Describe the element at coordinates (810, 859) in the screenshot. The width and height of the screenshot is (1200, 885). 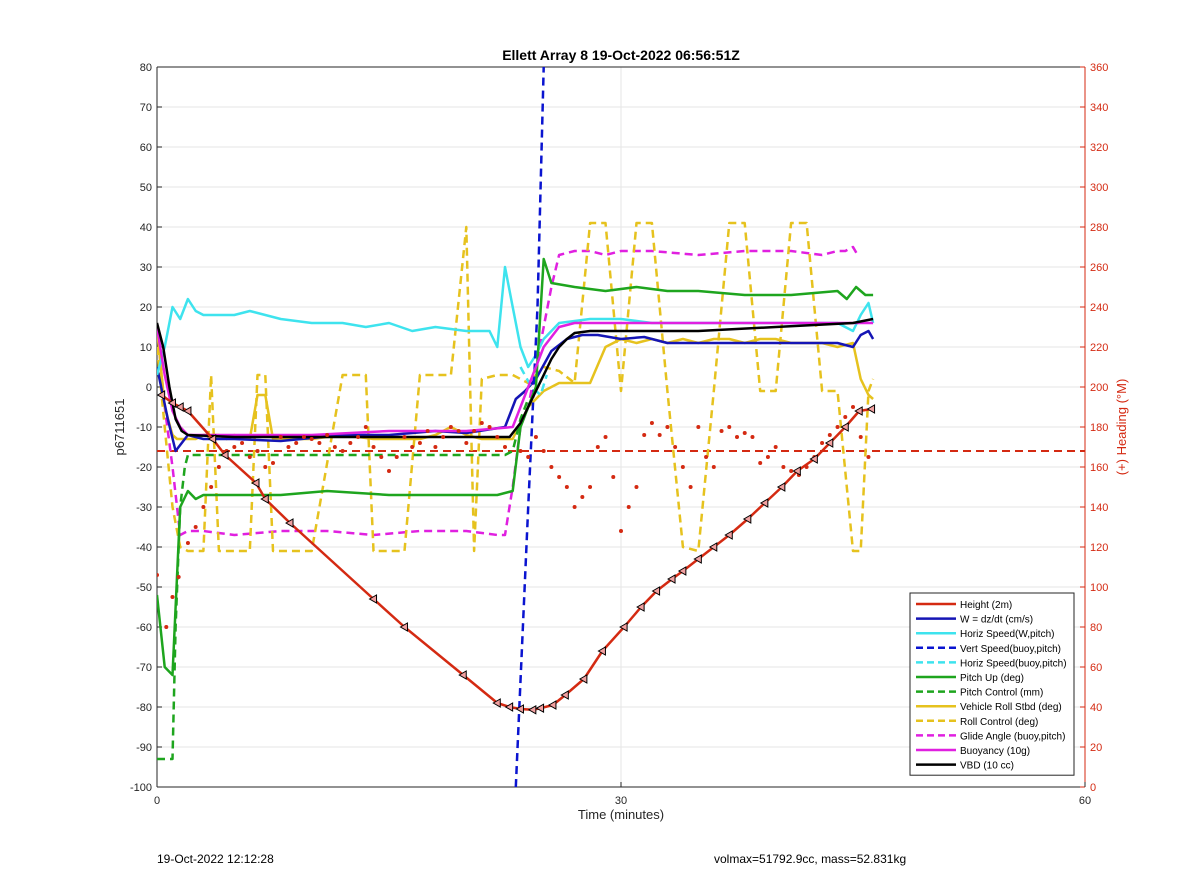
I see `footer-volmax-mass: volmax=51792.9cc, mass=52.831kg` at that location.